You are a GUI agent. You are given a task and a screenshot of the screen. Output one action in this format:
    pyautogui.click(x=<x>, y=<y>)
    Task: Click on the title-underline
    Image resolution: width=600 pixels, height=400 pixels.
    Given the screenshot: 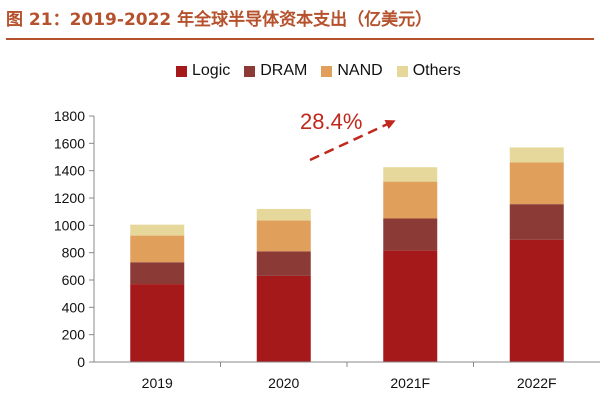 What is the action you would take?
    pyautogui.click(x=300, y=39)
    